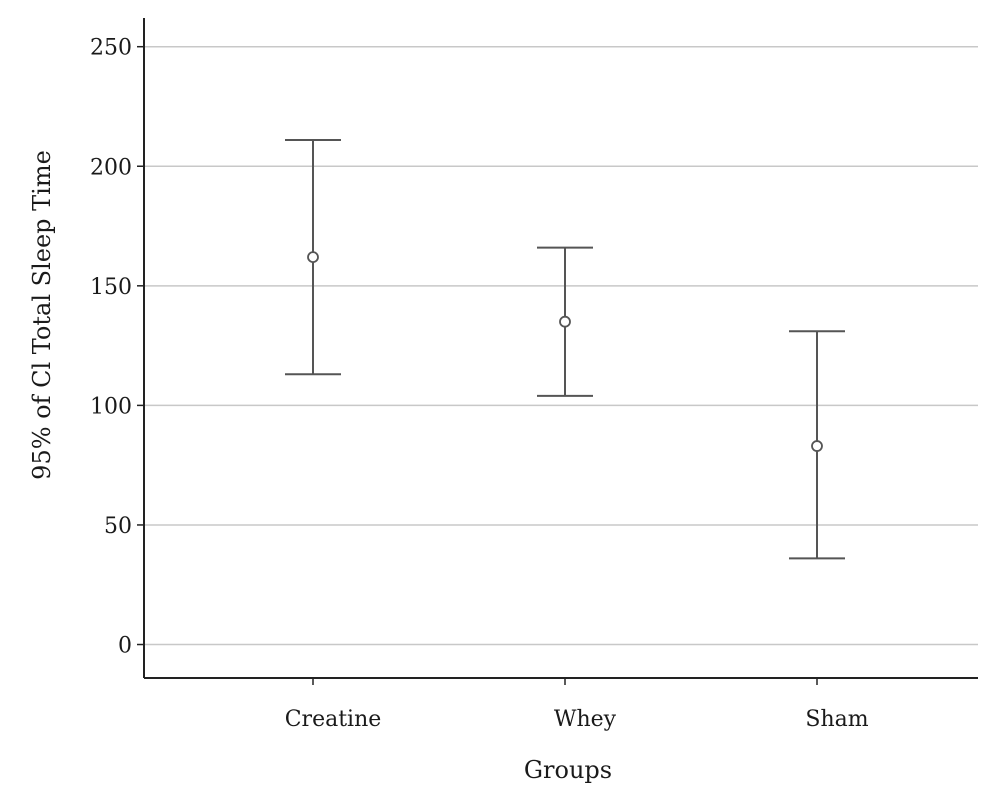 The height and width of the screenshot is (799, 1000). I want to click on error-bar-sham, so click(817, 445).